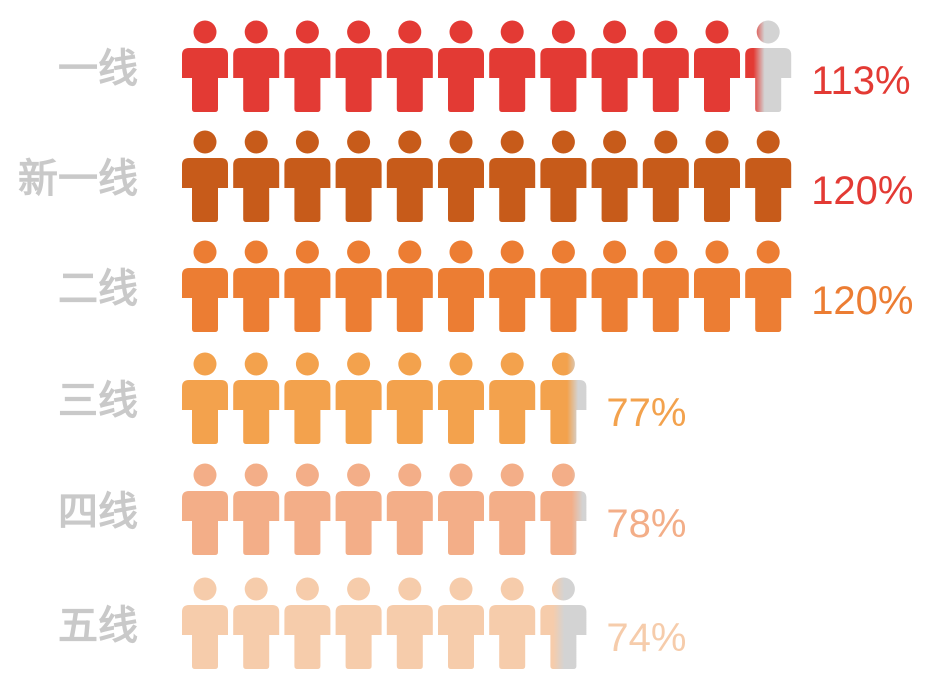 The image size is (932, 697). Describe the element at coordinates (486, 286) in the screenshot. I see `pictogram-row: 二线 120%` at that location.